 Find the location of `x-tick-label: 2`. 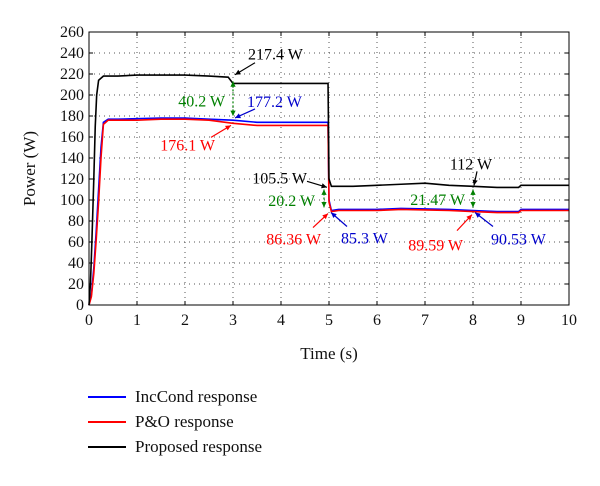

x-tick-label: 2 is located at coordinates (185, 320).